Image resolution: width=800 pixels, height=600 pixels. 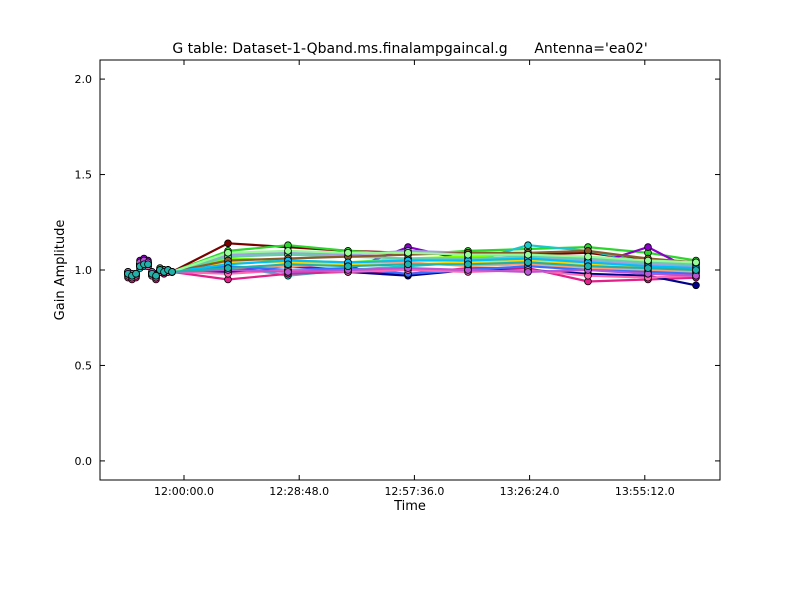 What do you see at coordinates (84, 79) in the screenshot?
I see `y-tick-label: 2.0` at bounding box center [84, 79].